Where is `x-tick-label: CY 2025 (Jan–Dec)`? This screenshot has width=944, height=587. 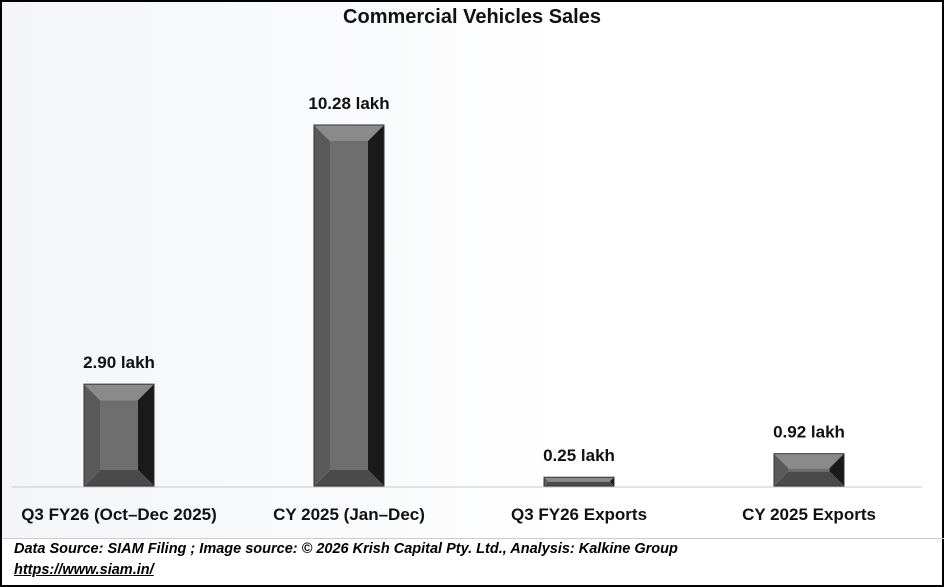 x-tick-label: CY 2025 (Jan–Dec) is located at coordinates (349, 514).